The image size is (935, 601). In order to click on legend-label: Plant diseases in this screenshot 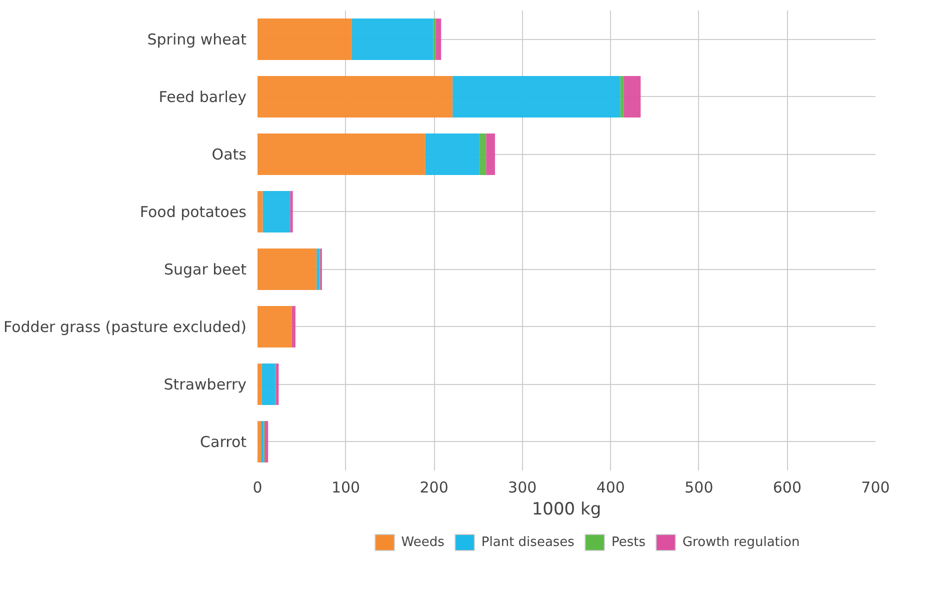, I will do `click(527, 542)`.